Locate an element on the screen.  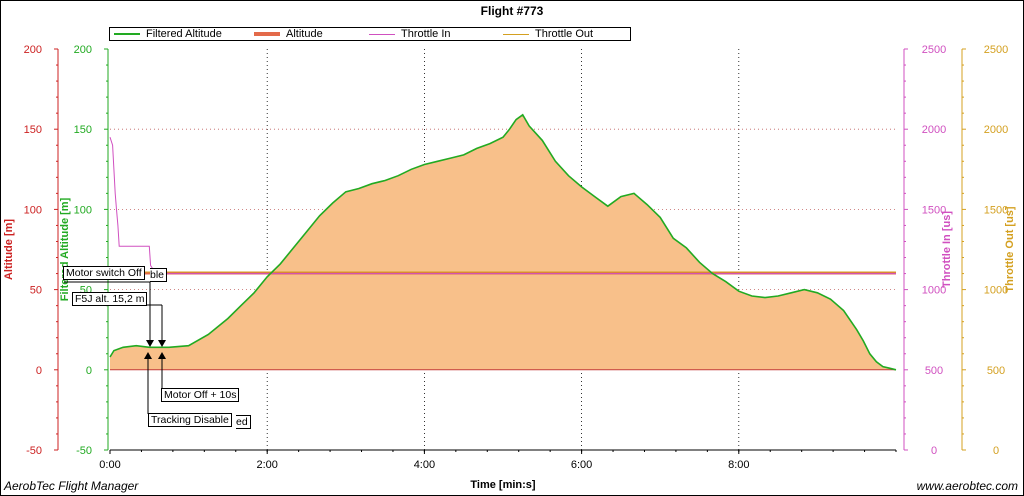
annotation-f5j-alt: F5J alt. 15,2 m is located at coordinates (110, 299).